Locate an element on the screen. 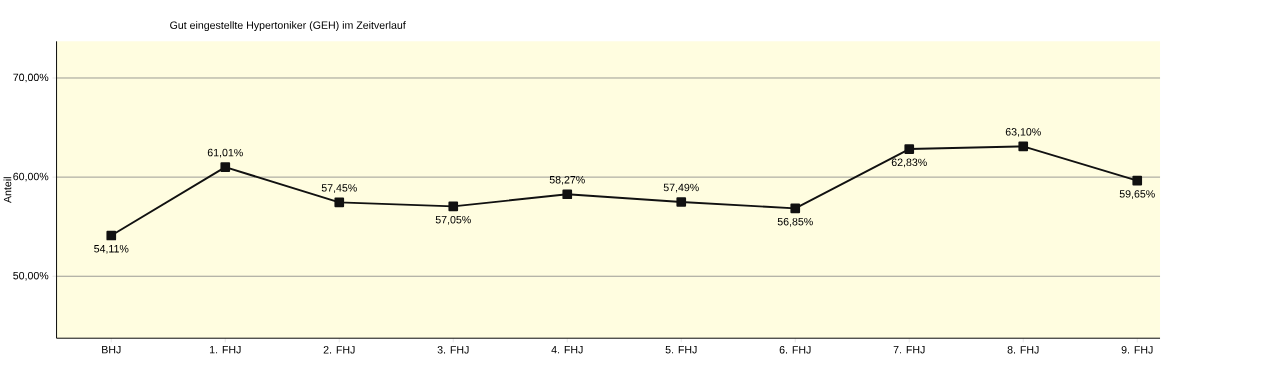 The height and width of the screenshot is (389, 1278). x-tick-label: BHJ is located at coordinates (111, 350).